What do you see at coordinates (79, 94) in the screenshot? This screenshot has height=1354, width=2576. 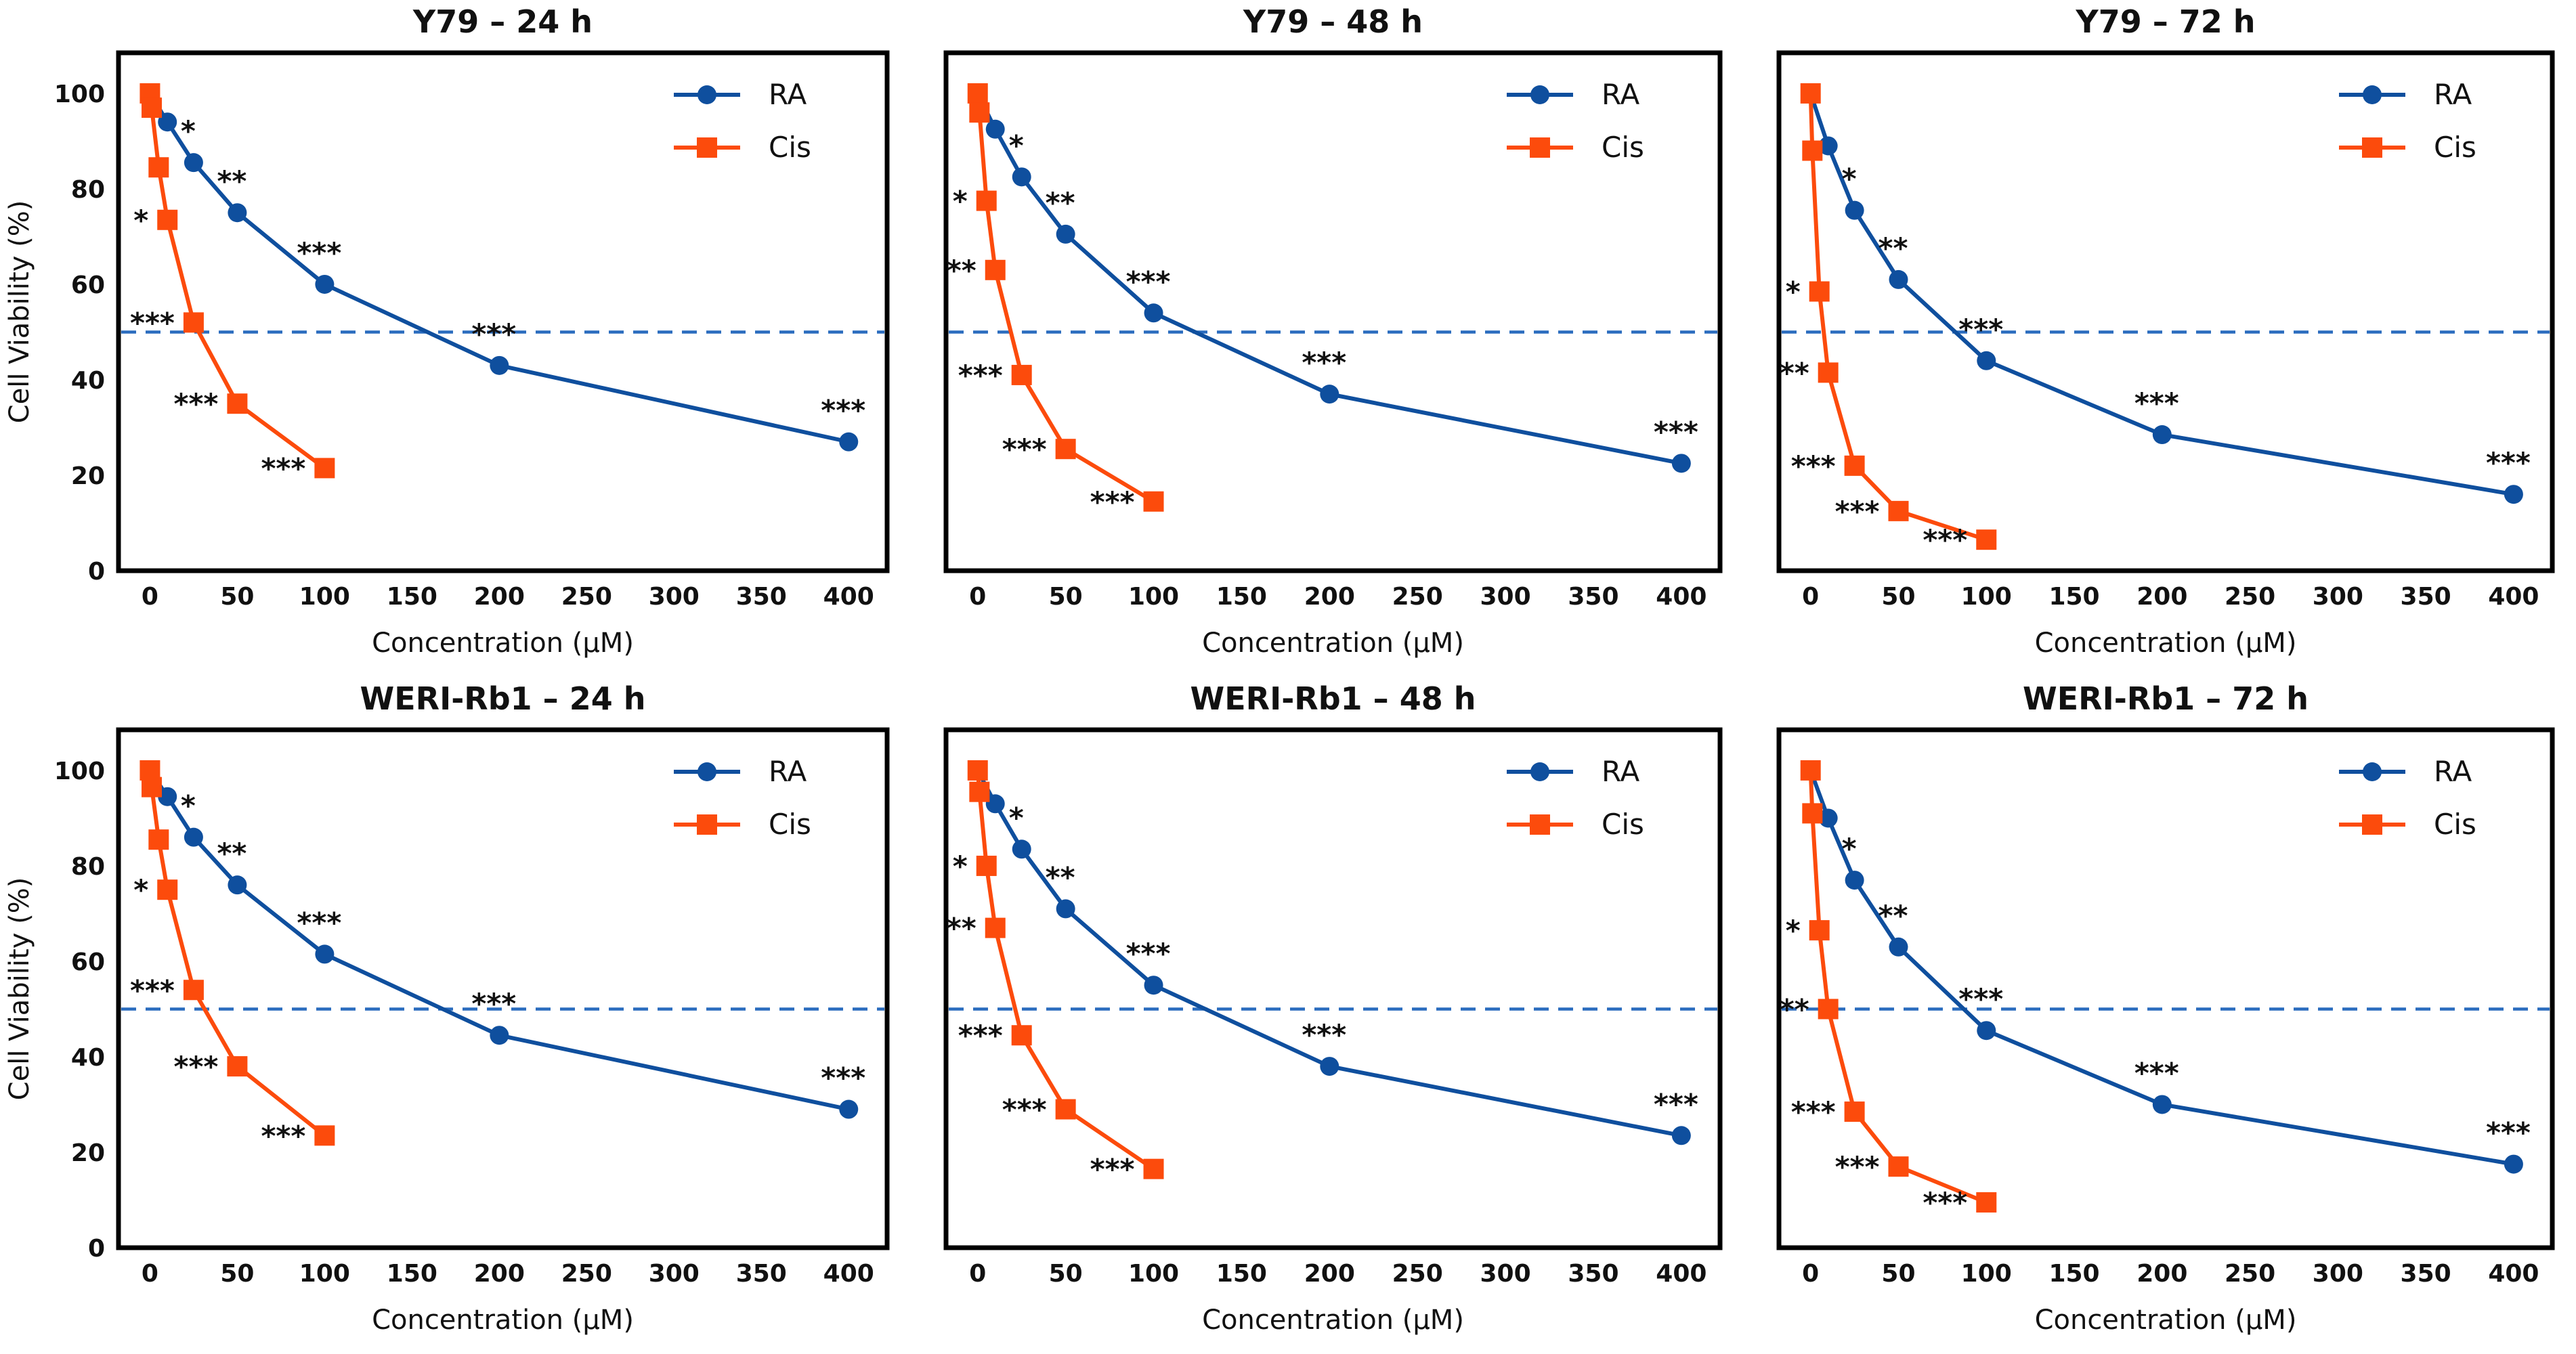 I see `y-tick-label: 100` at bounding box center [79, 94].